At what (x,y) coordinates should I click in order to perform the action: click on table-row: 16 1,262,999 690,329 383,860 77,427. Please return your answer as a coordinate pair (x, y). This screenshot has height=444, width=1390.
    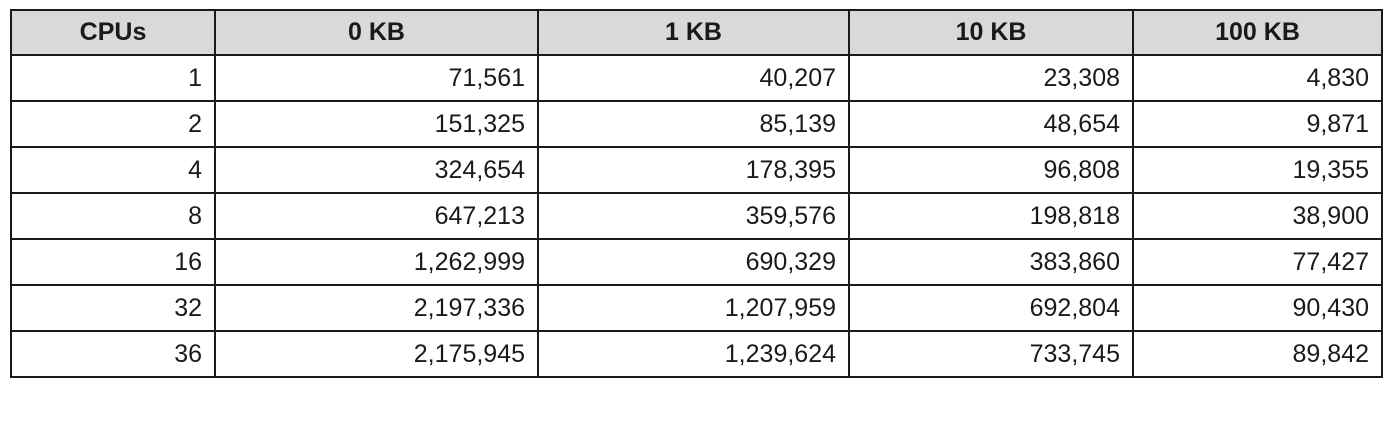
    Looking at the image, I should click on (696, 262).